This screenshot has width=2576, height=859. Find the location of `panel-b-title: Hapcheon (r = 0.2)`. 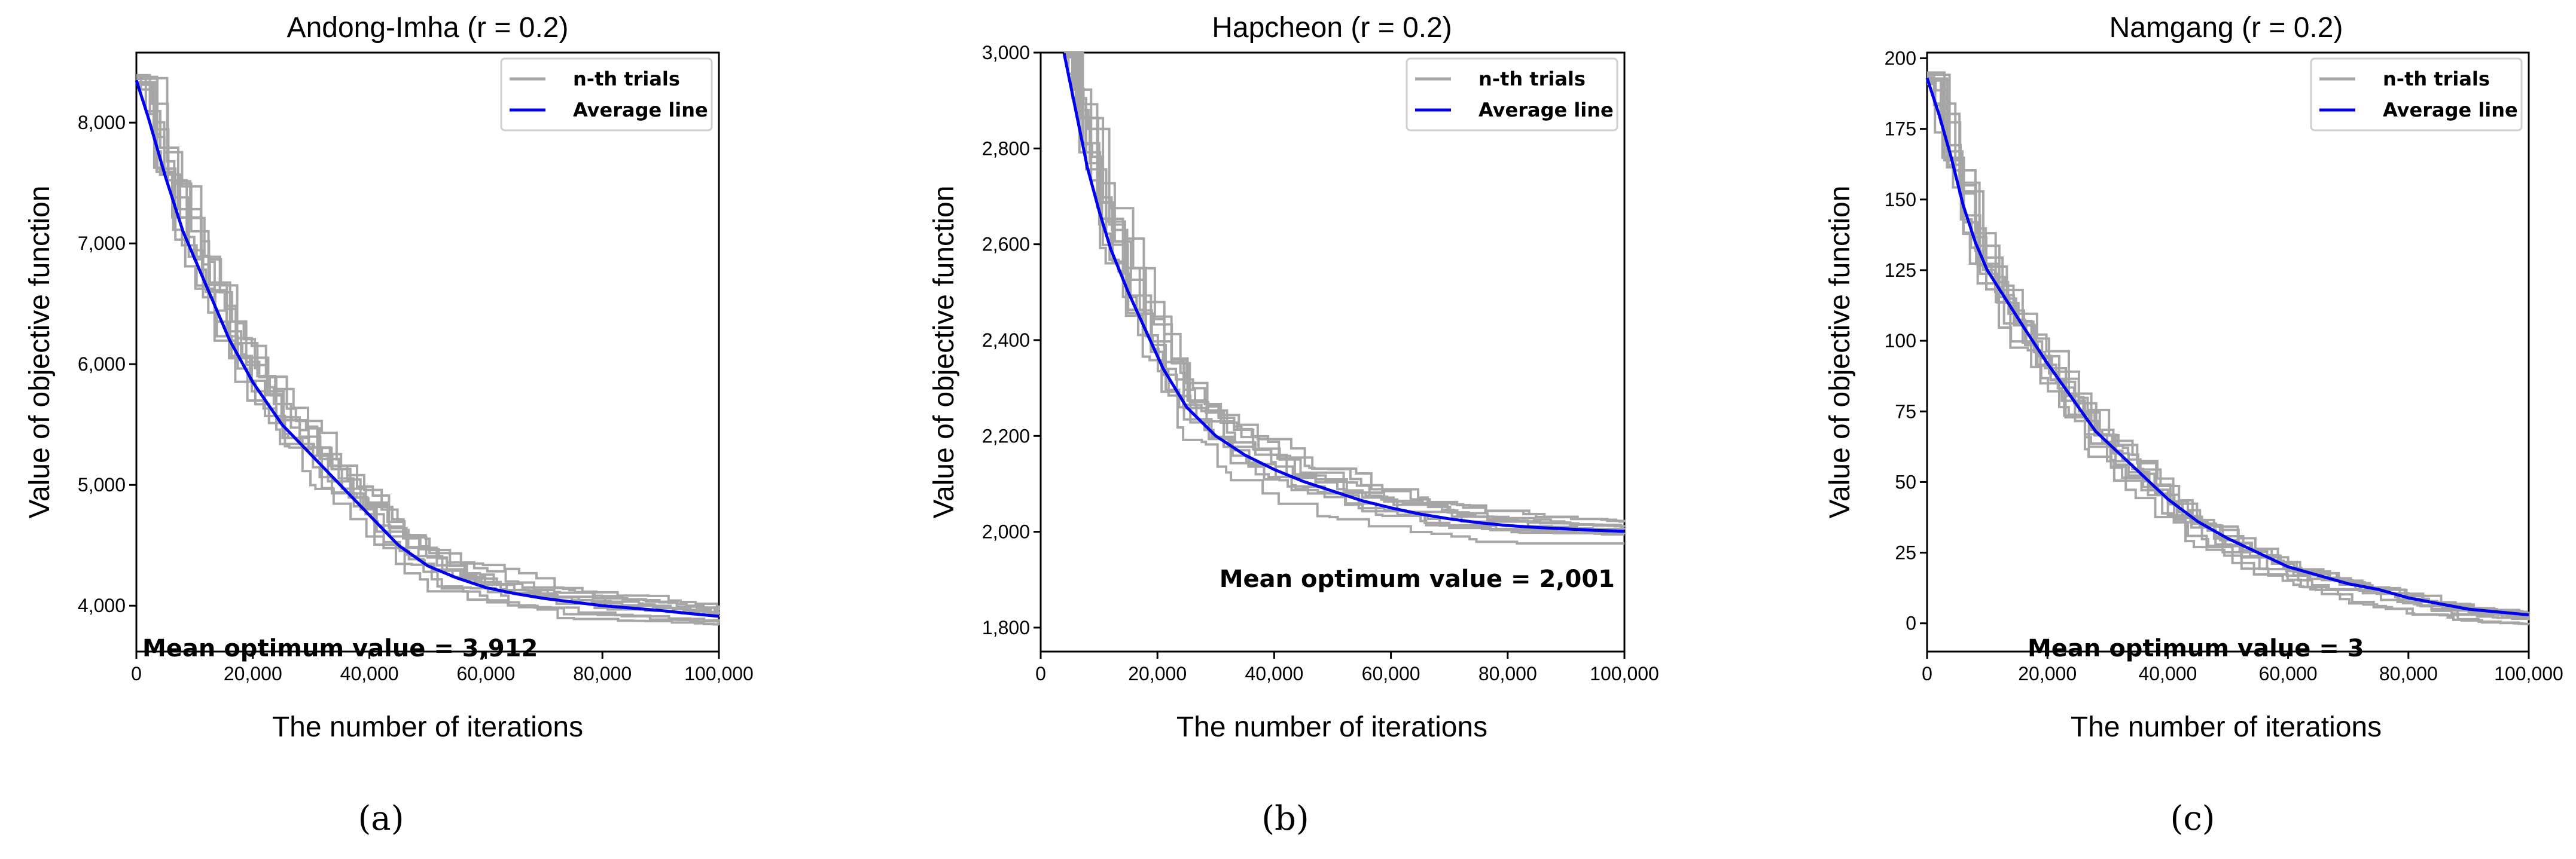

panel-b-title: Hapcheon (r = 0.2) is located at coordinates (1332, 28).